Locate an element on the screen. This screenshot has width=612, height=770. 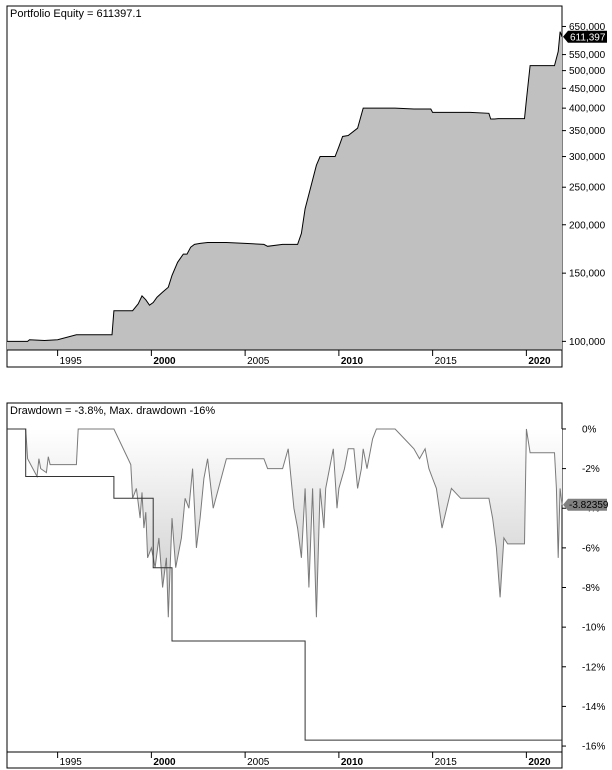
drawdown-x-tick-label: 2020 is located at coordinates (539, 762).